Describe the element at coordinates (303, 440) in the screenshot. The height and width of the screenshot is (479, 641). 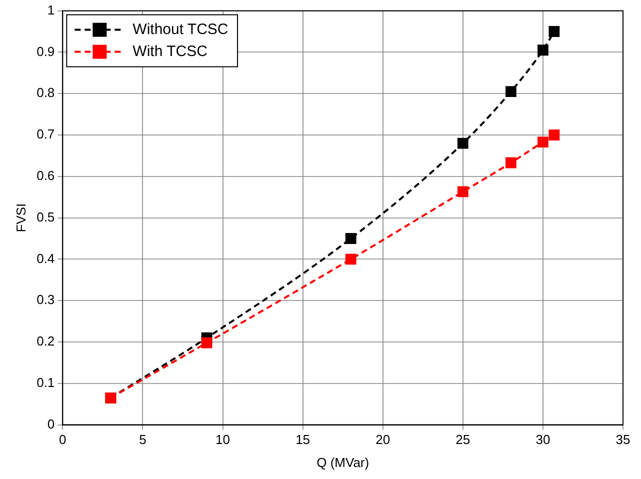
I see `x-tick-label: 15` at that location.